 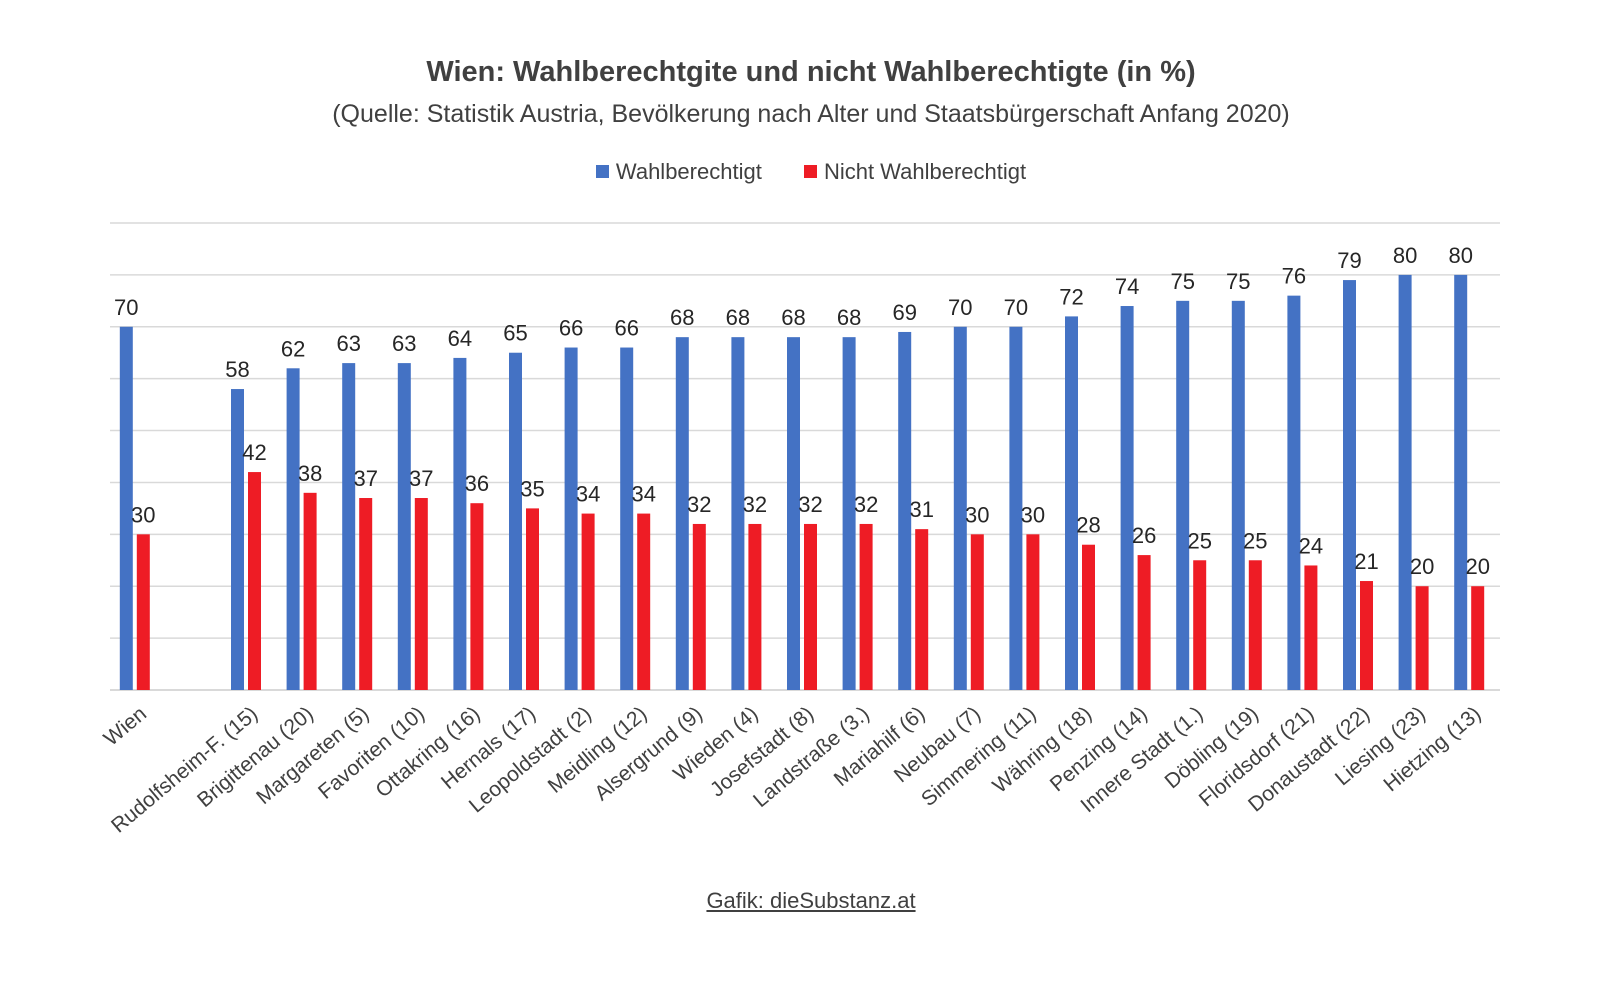 I want to click on data-label: 42, so click(x=254, y=452).